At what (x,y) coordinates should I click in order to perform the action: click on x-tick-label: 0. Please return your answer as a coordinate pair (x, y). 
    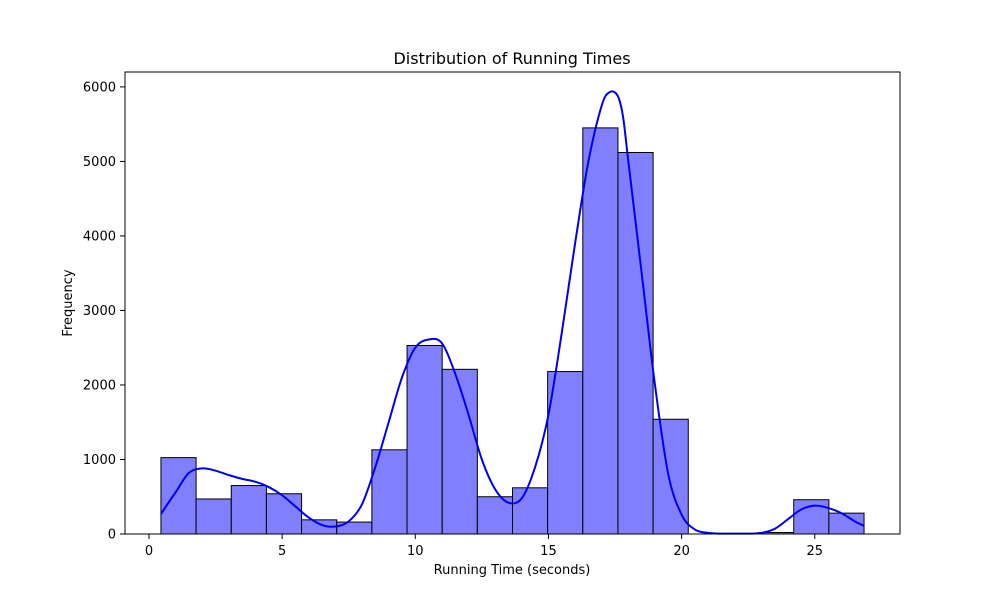
    Looking at the image, I should click on (149, 551).